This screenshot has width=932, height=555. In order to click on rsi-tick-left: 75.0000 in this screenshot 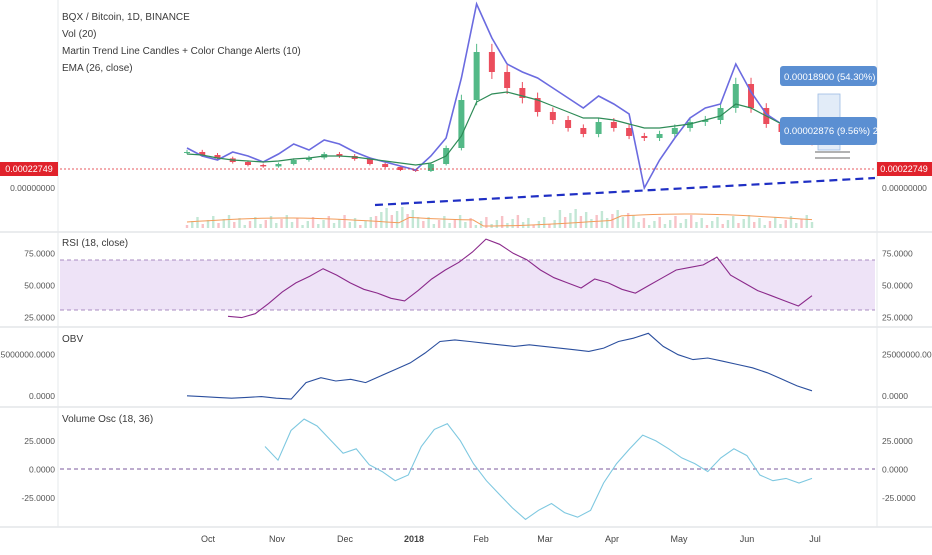, I will do `click(39, 253)`.